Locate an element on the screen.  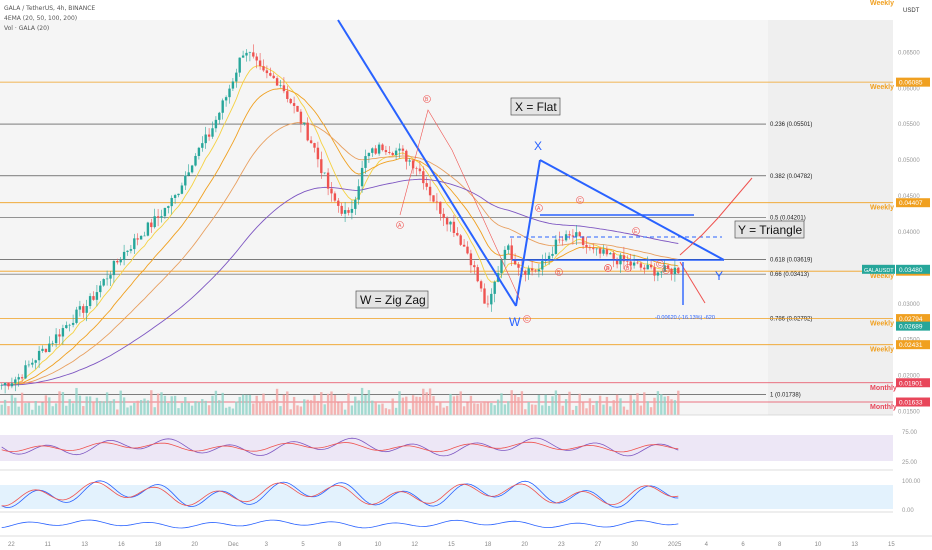
wave-sub-label-8: A is located at coordinates (608, 269).